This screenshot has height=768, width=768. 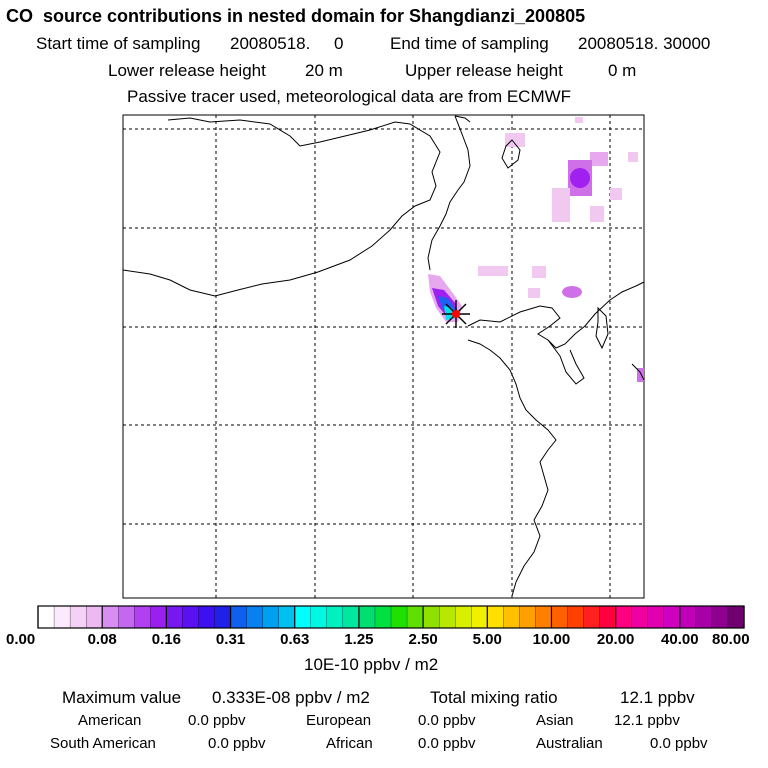 What do you see at coordinates (339, 720) in the screenshot?
I see `european-label: European` at bounding box center [339, 720].